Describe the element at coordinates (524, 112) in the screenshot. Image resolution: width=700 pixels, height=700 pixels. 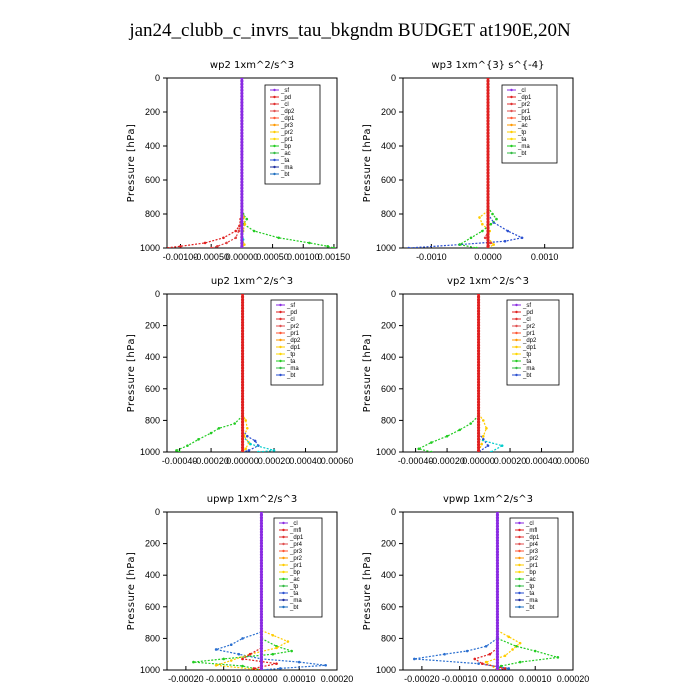
I see `legend-entry: _pr1` at that location.